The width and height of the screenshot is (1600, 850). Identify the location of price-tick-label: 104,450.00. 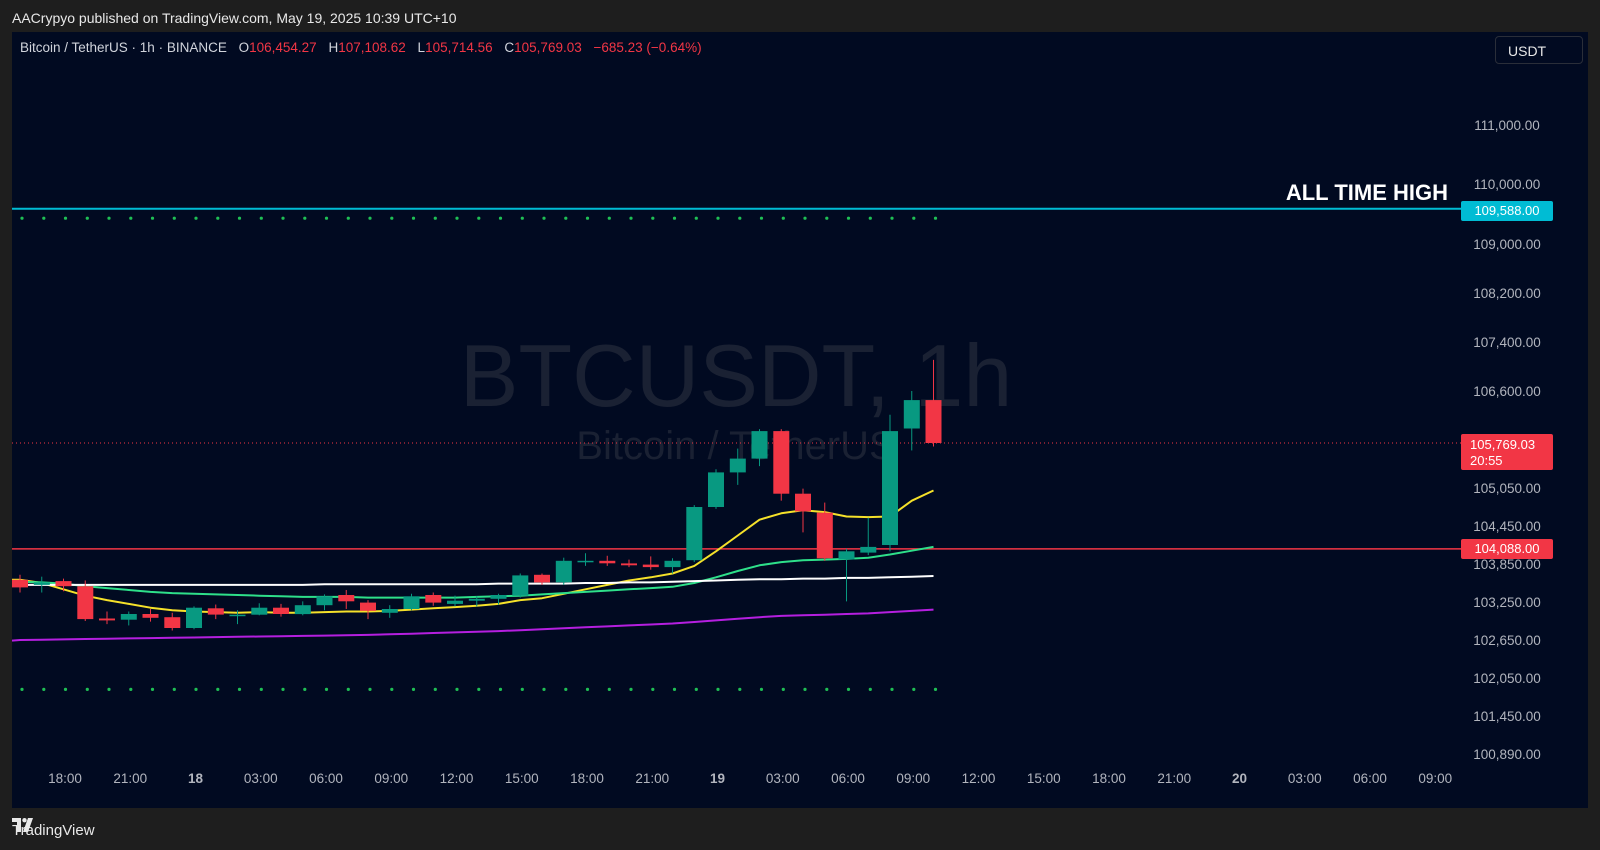
(1507, 526).